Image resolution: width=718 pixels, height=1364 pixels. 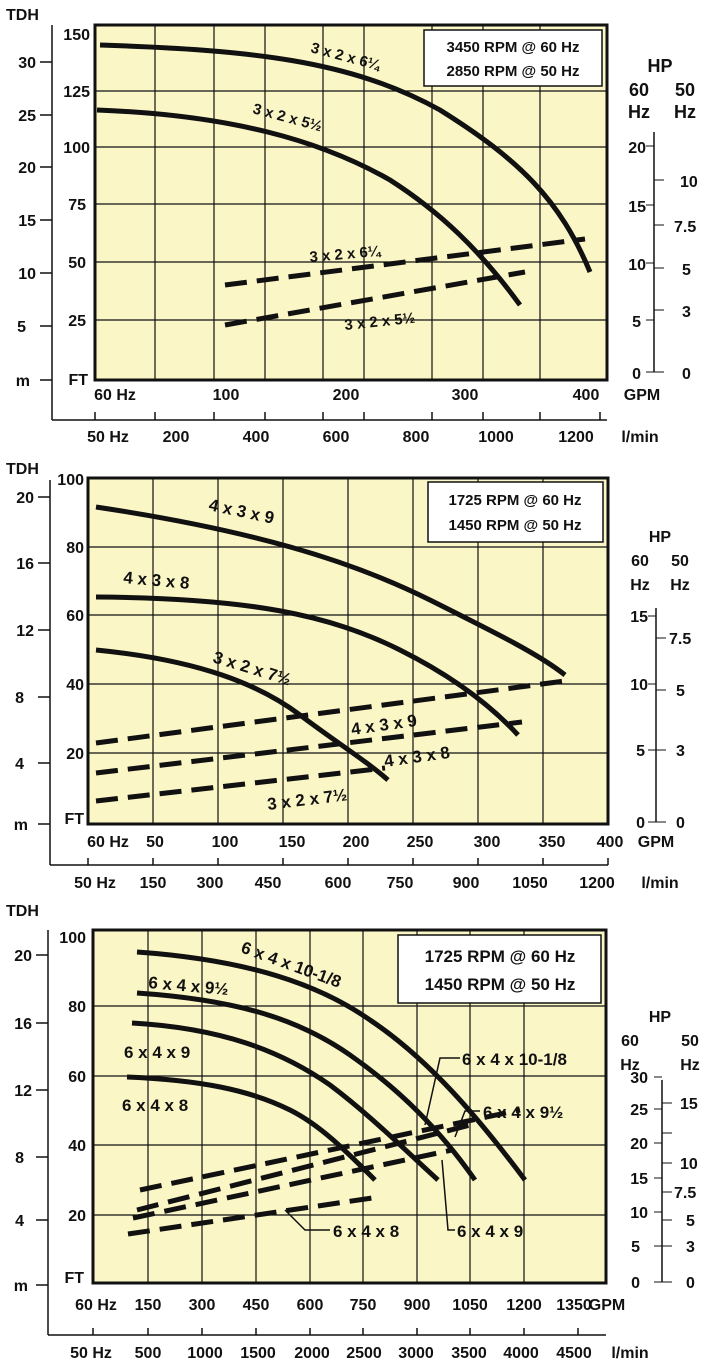 What do you see at coordinates (310, 1305) in the screenshot?
I see `svg-text: 600` at bounding box center [310, 1305].